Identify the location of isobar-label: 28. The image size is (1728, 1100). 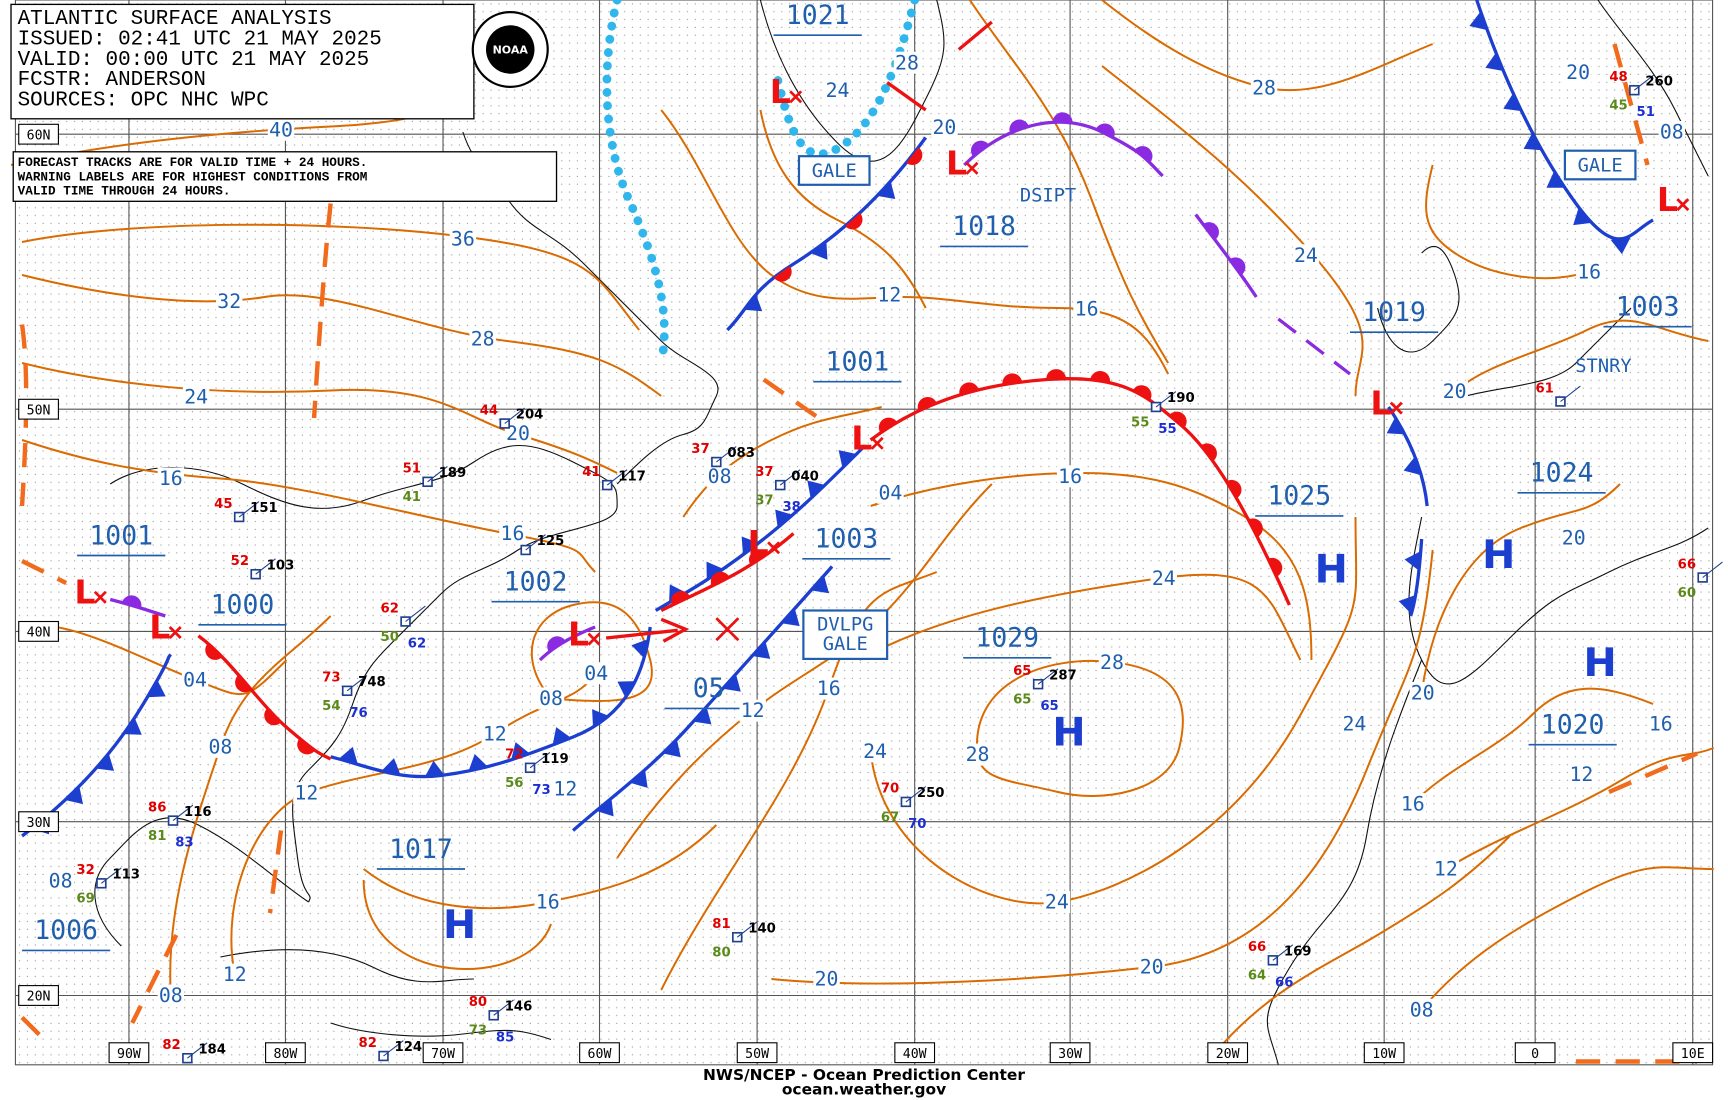
(483, 338).